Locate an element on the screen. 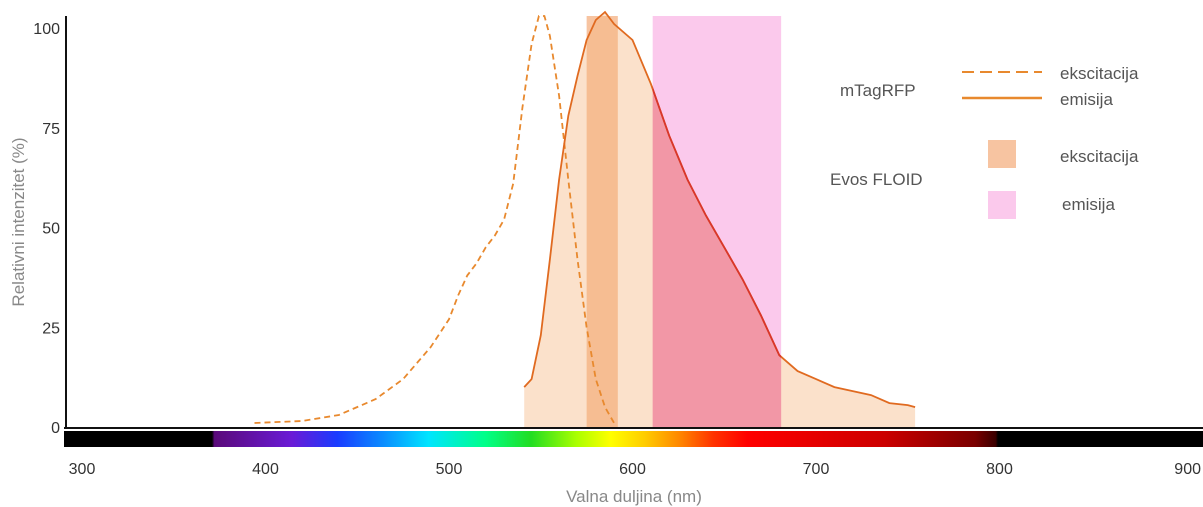 Image resolution: width=1203 pixels, height=507 pixels. x-tick-label: 300 is located at coordinates (82, 469).